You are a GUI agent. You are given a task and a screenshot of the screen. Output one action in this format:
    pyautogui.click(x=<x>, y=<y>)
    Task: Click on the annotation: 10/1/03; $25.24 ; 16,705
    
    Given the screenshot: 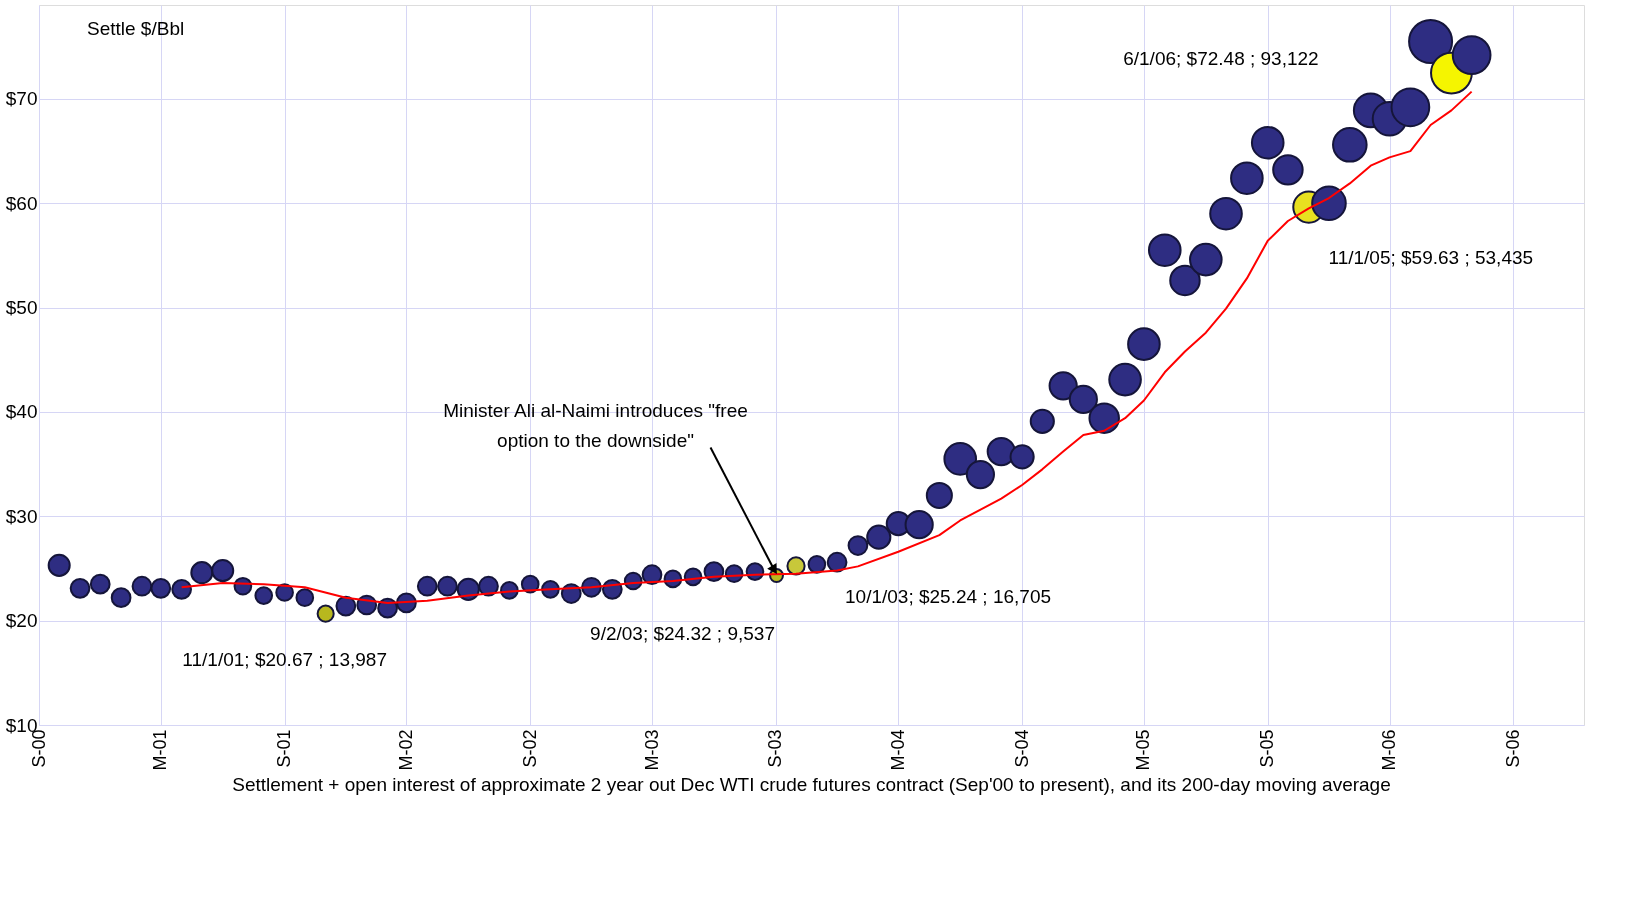 What is the action you would take?
    pyautogui.click(x=948, y=596)
    